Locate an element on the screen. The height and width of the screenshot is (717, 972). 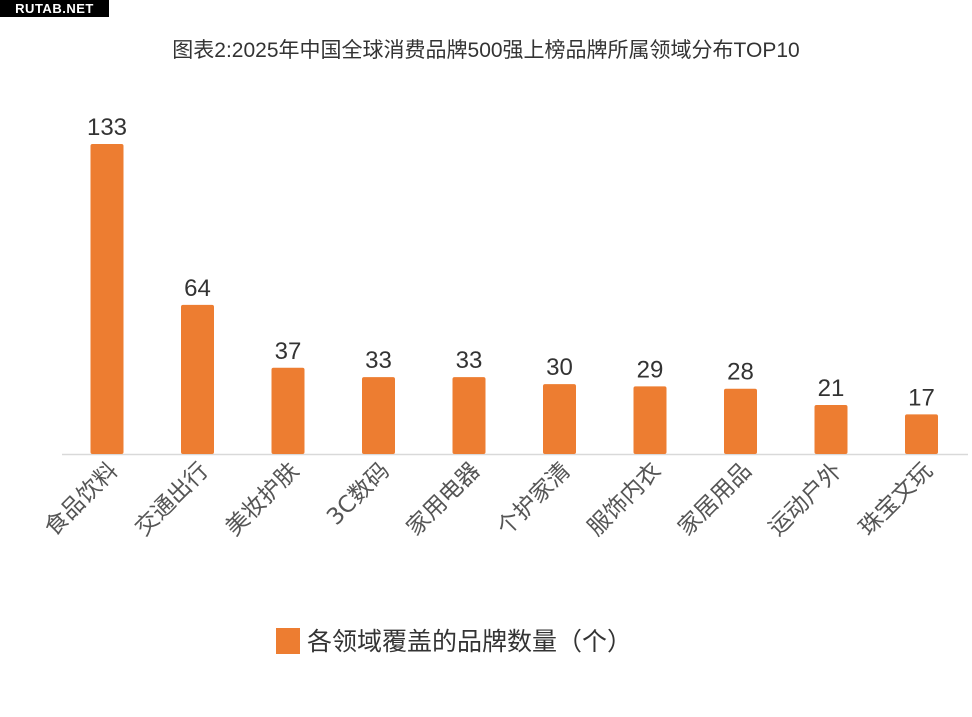
x-tick-label: 个护家清 is located at coordinates (533, 499).